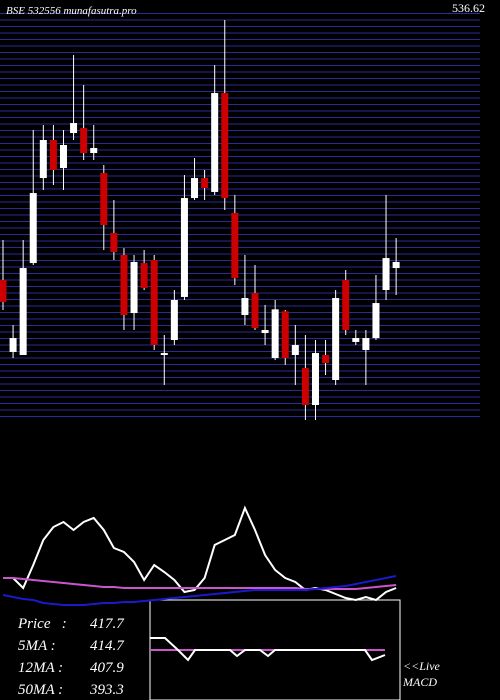  I want to click on stat-label: 12MA :, so click(40, 668).